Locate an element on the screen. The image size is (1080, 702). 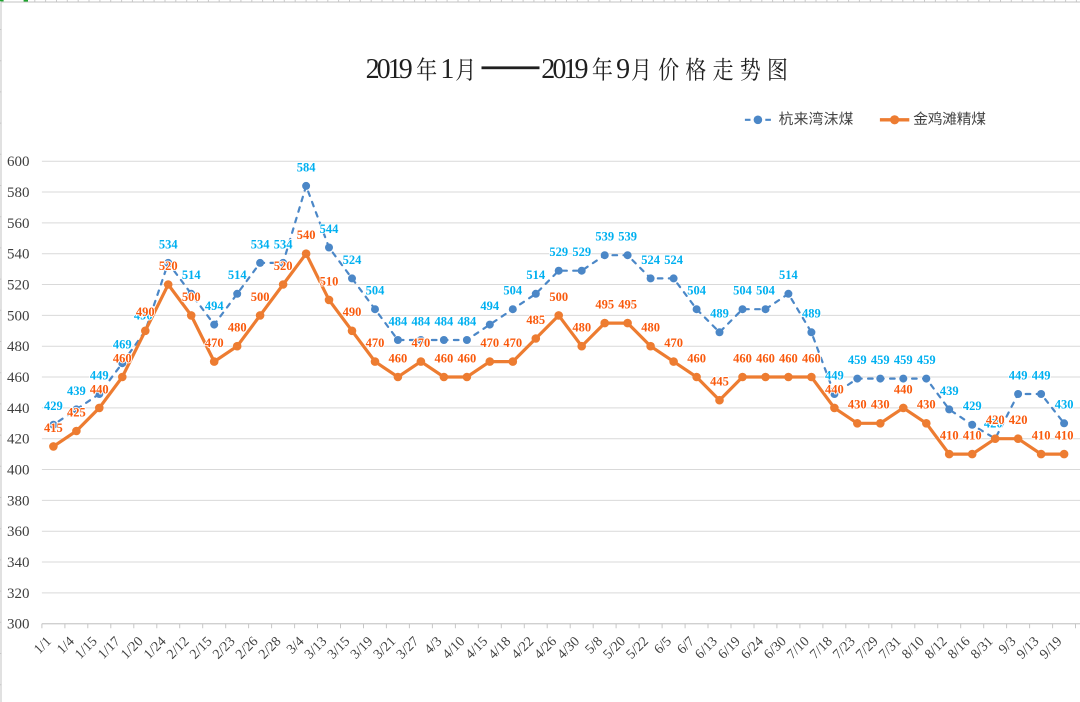
svg-text: 485 is located at coordinates (535, 320).